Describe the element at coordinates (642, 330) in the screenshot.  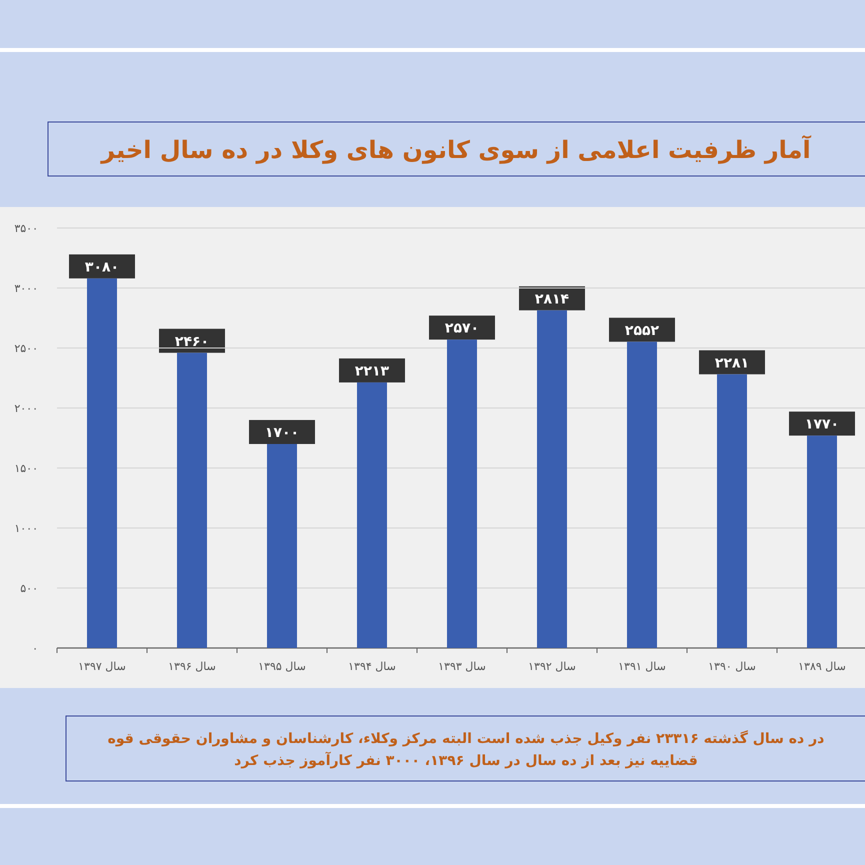
I see `data-label: ۲۵۵۲` at that location.